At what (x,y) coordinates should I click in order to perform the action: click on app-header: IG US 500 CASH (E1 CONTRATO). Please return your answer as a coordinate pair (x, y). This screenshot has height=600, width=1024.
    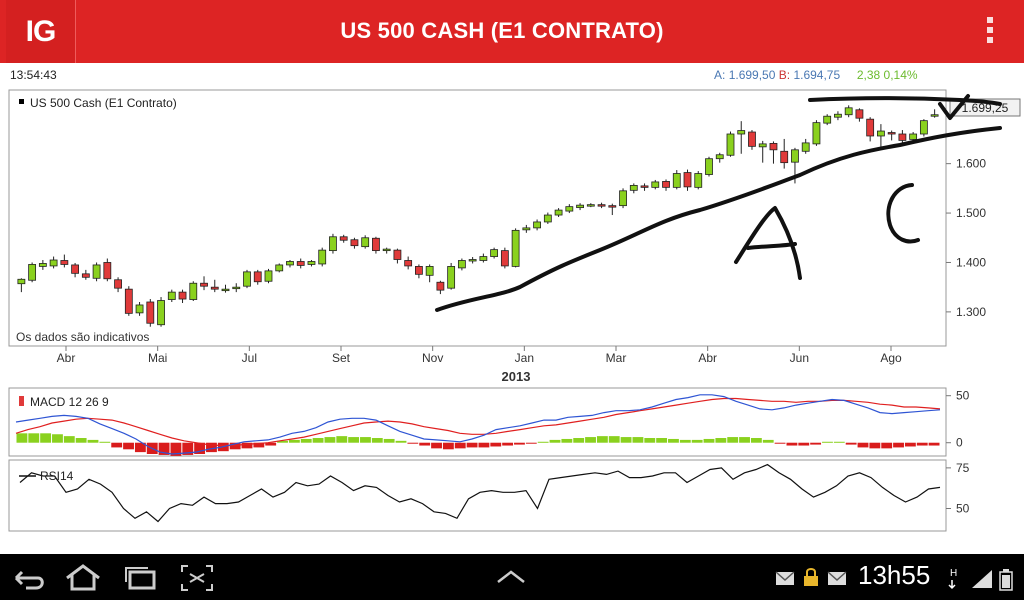
    Looking at the image, I should click on (512, 31).